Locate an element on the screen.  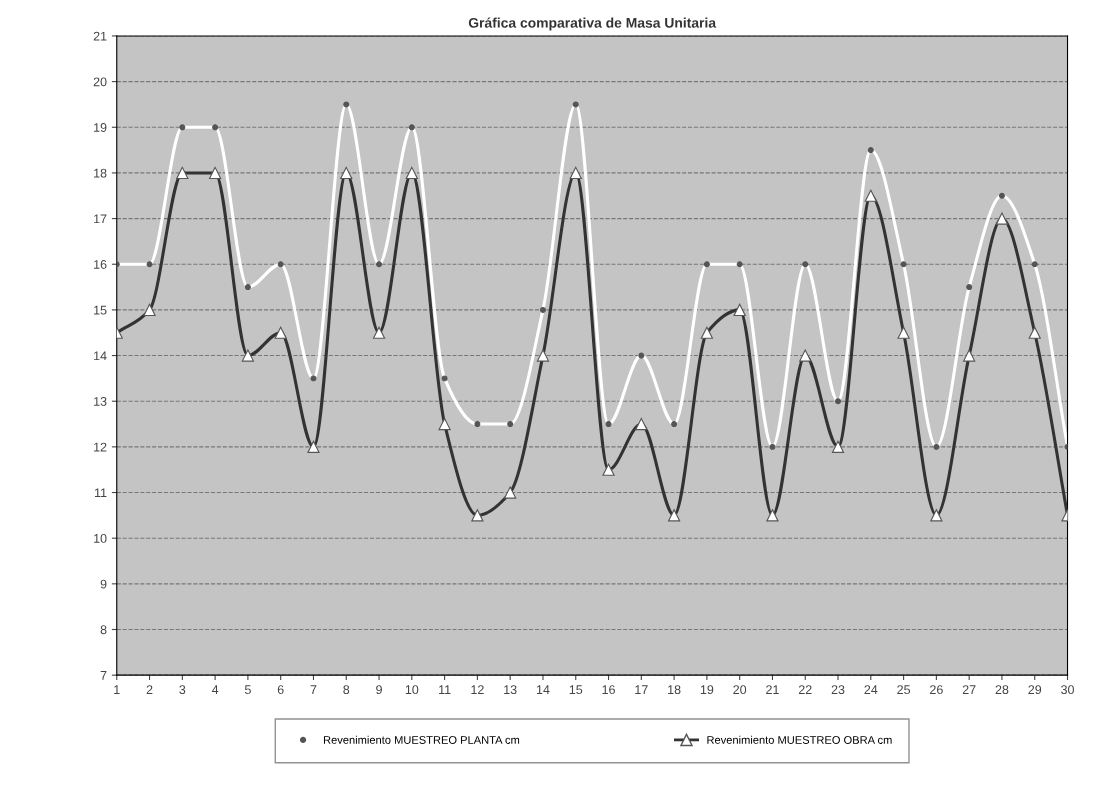
x-tick-label: 20 is located at coordinates (740, 690).